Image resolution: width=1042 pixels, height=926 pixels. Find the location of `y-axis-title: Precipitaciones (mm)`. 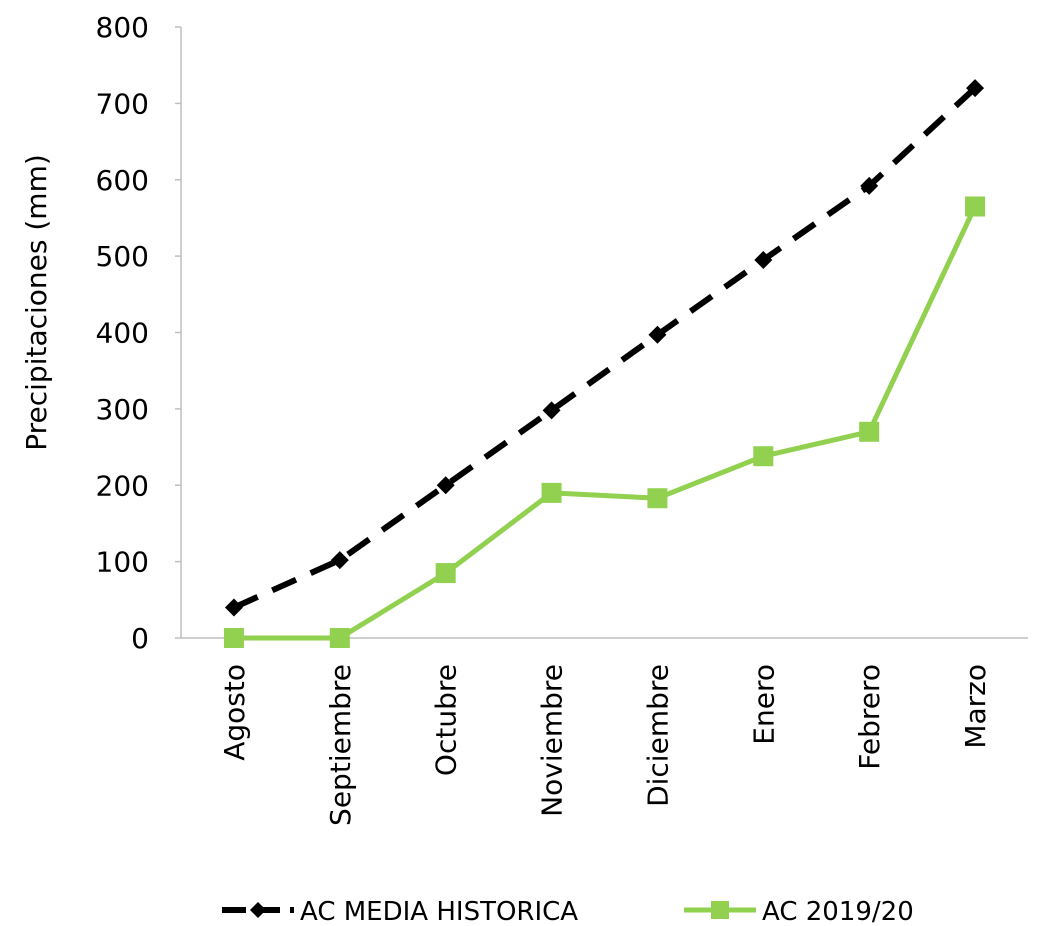

y-axis-title: Precipitaciones (mm) is located at coordinates (36, 302).